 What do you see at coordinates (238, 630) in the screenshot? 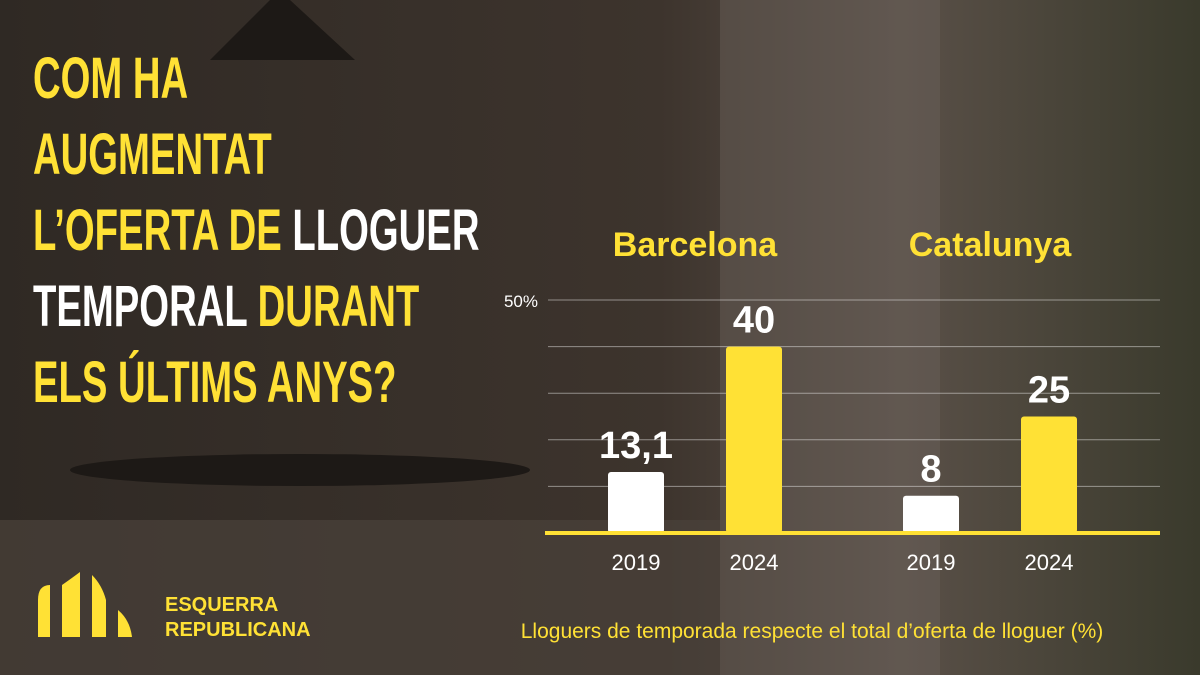
I see `logo-text: REPUBLICANA` at bounding box center [238, 630].